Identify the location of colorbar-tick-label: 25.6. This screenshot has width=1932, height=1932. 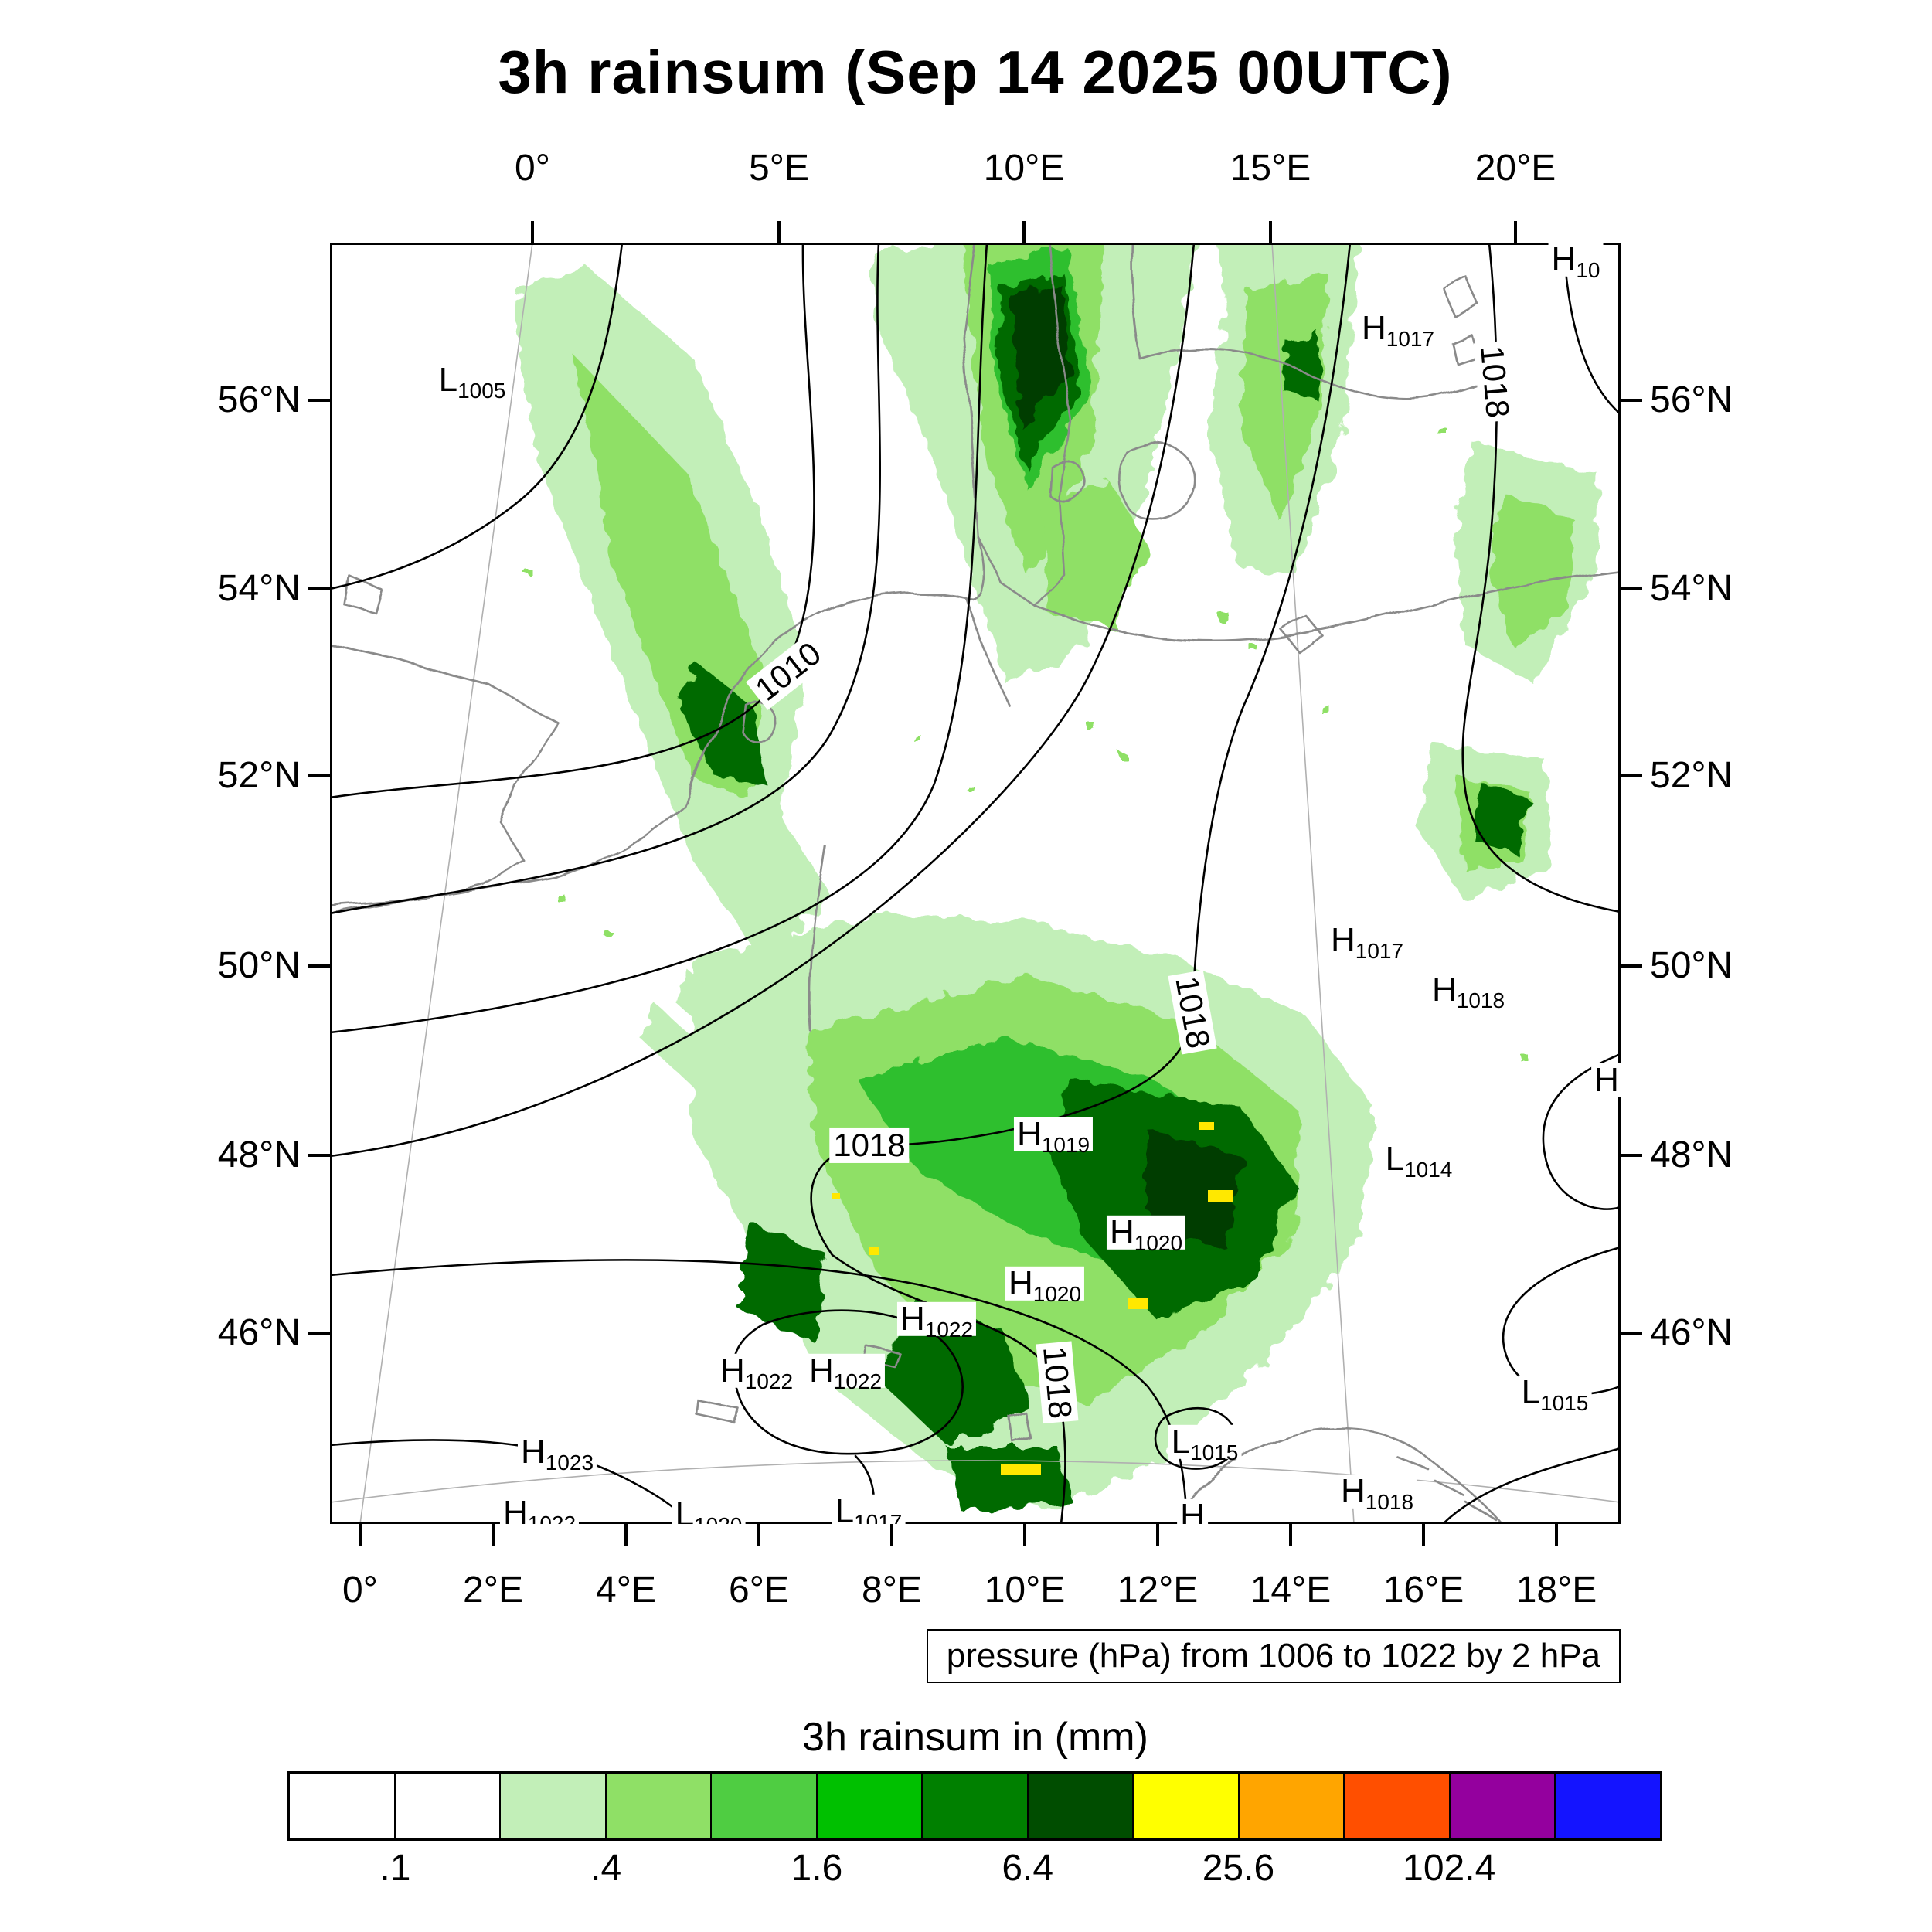
(1239, 1869).